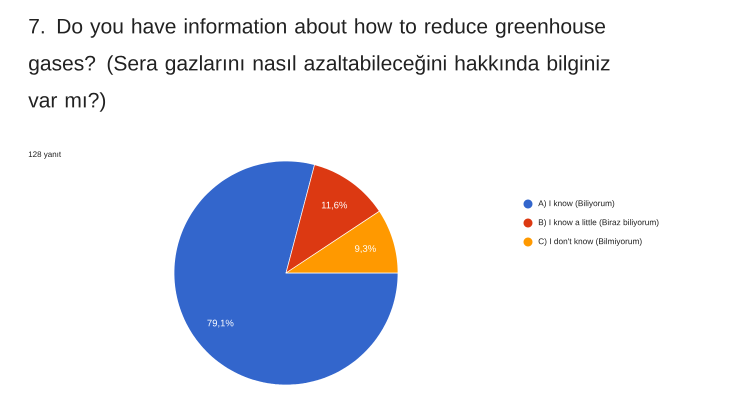  I want to click on data-label: 9,3%, so click(365, 249).